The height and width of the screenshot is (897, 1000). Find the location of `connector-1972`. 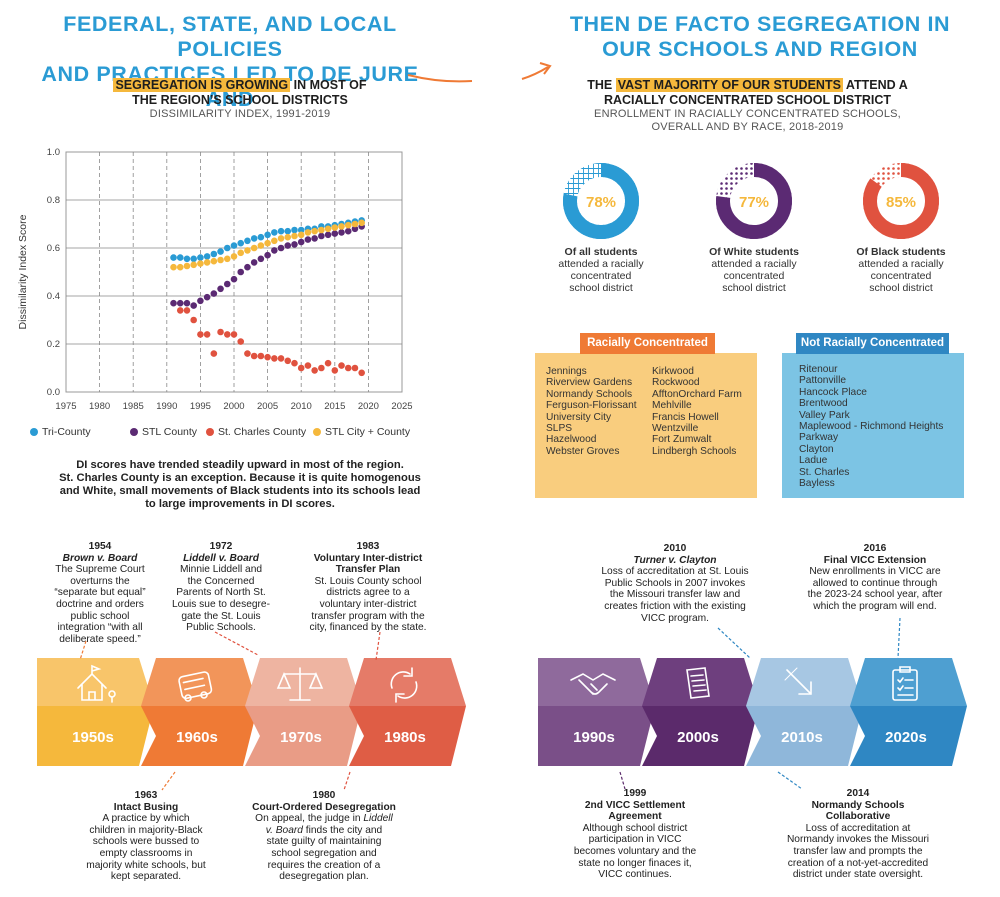

connector-1972 is located at coordinates (236, 643).